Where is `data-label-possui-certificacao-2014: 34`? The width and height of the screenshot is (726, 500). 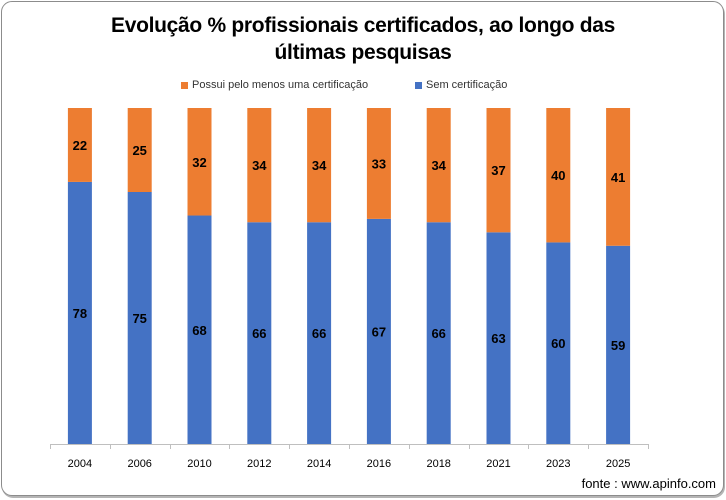 data-label-possui-certificacao-2014: 34 is located at coordinates (319, 165).